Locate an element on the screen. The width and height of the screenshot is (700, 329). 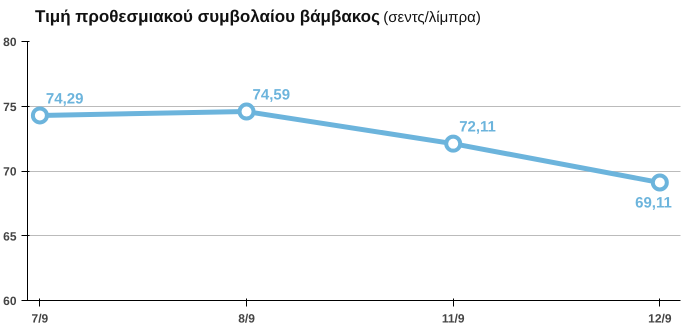
data-label: 74,29 is located at coordinates (65, 99).